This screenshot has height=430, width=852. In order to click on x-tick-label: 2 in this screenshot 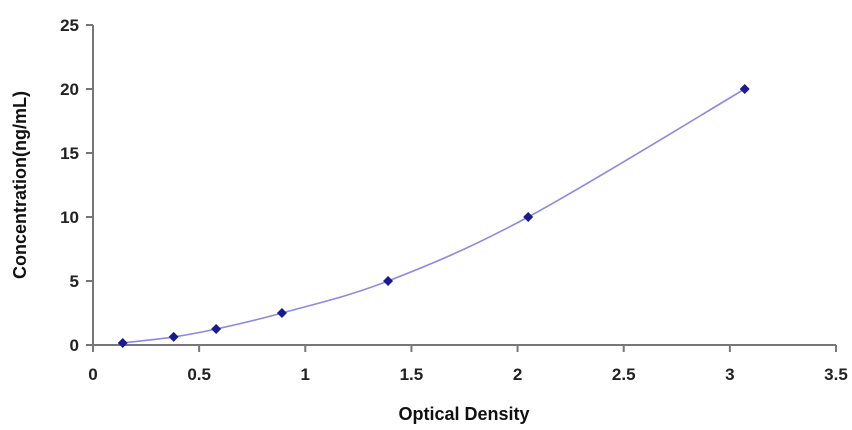, I will do `click(517, 374)`.